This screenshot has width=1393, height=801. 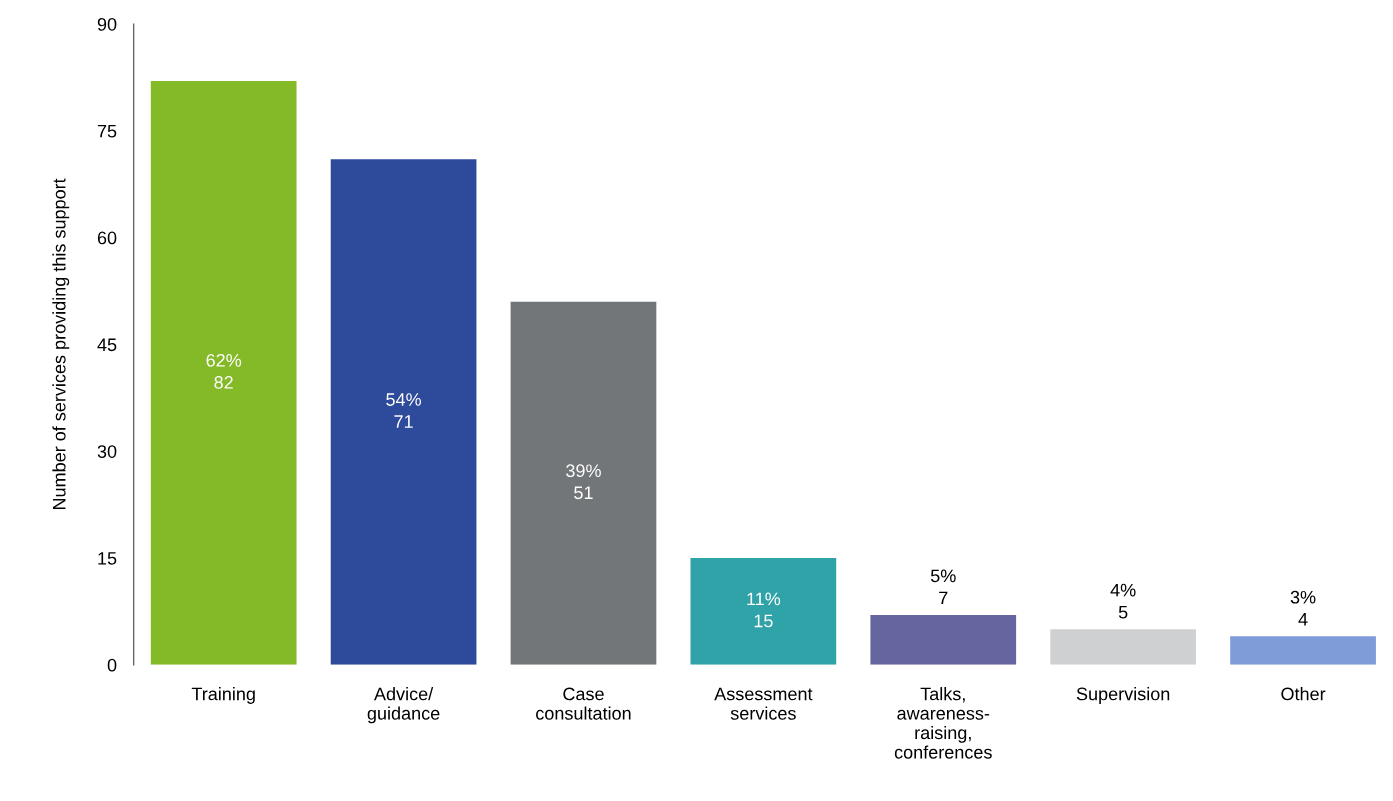 What do you see at coordinates (943, 587) in the screenshot?
I see `data-label: 5% 7` at bounding box center [943, 587].